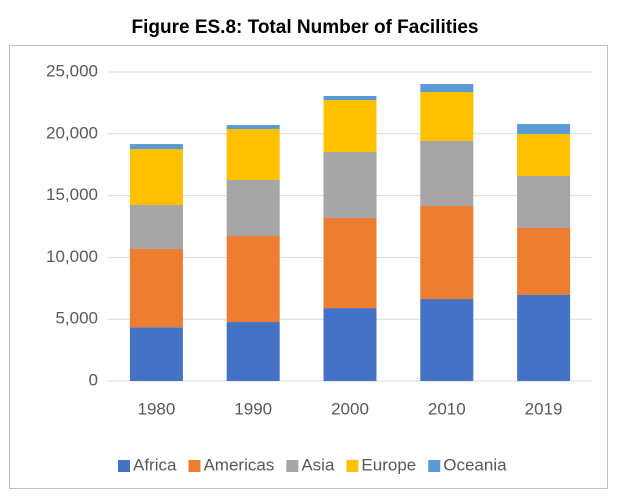 The width and height of the screenshot is (618, 500). Describe the element at coordinates (72, 194) in the screenshot. I see `y-tick-label: 15,000` at that location.